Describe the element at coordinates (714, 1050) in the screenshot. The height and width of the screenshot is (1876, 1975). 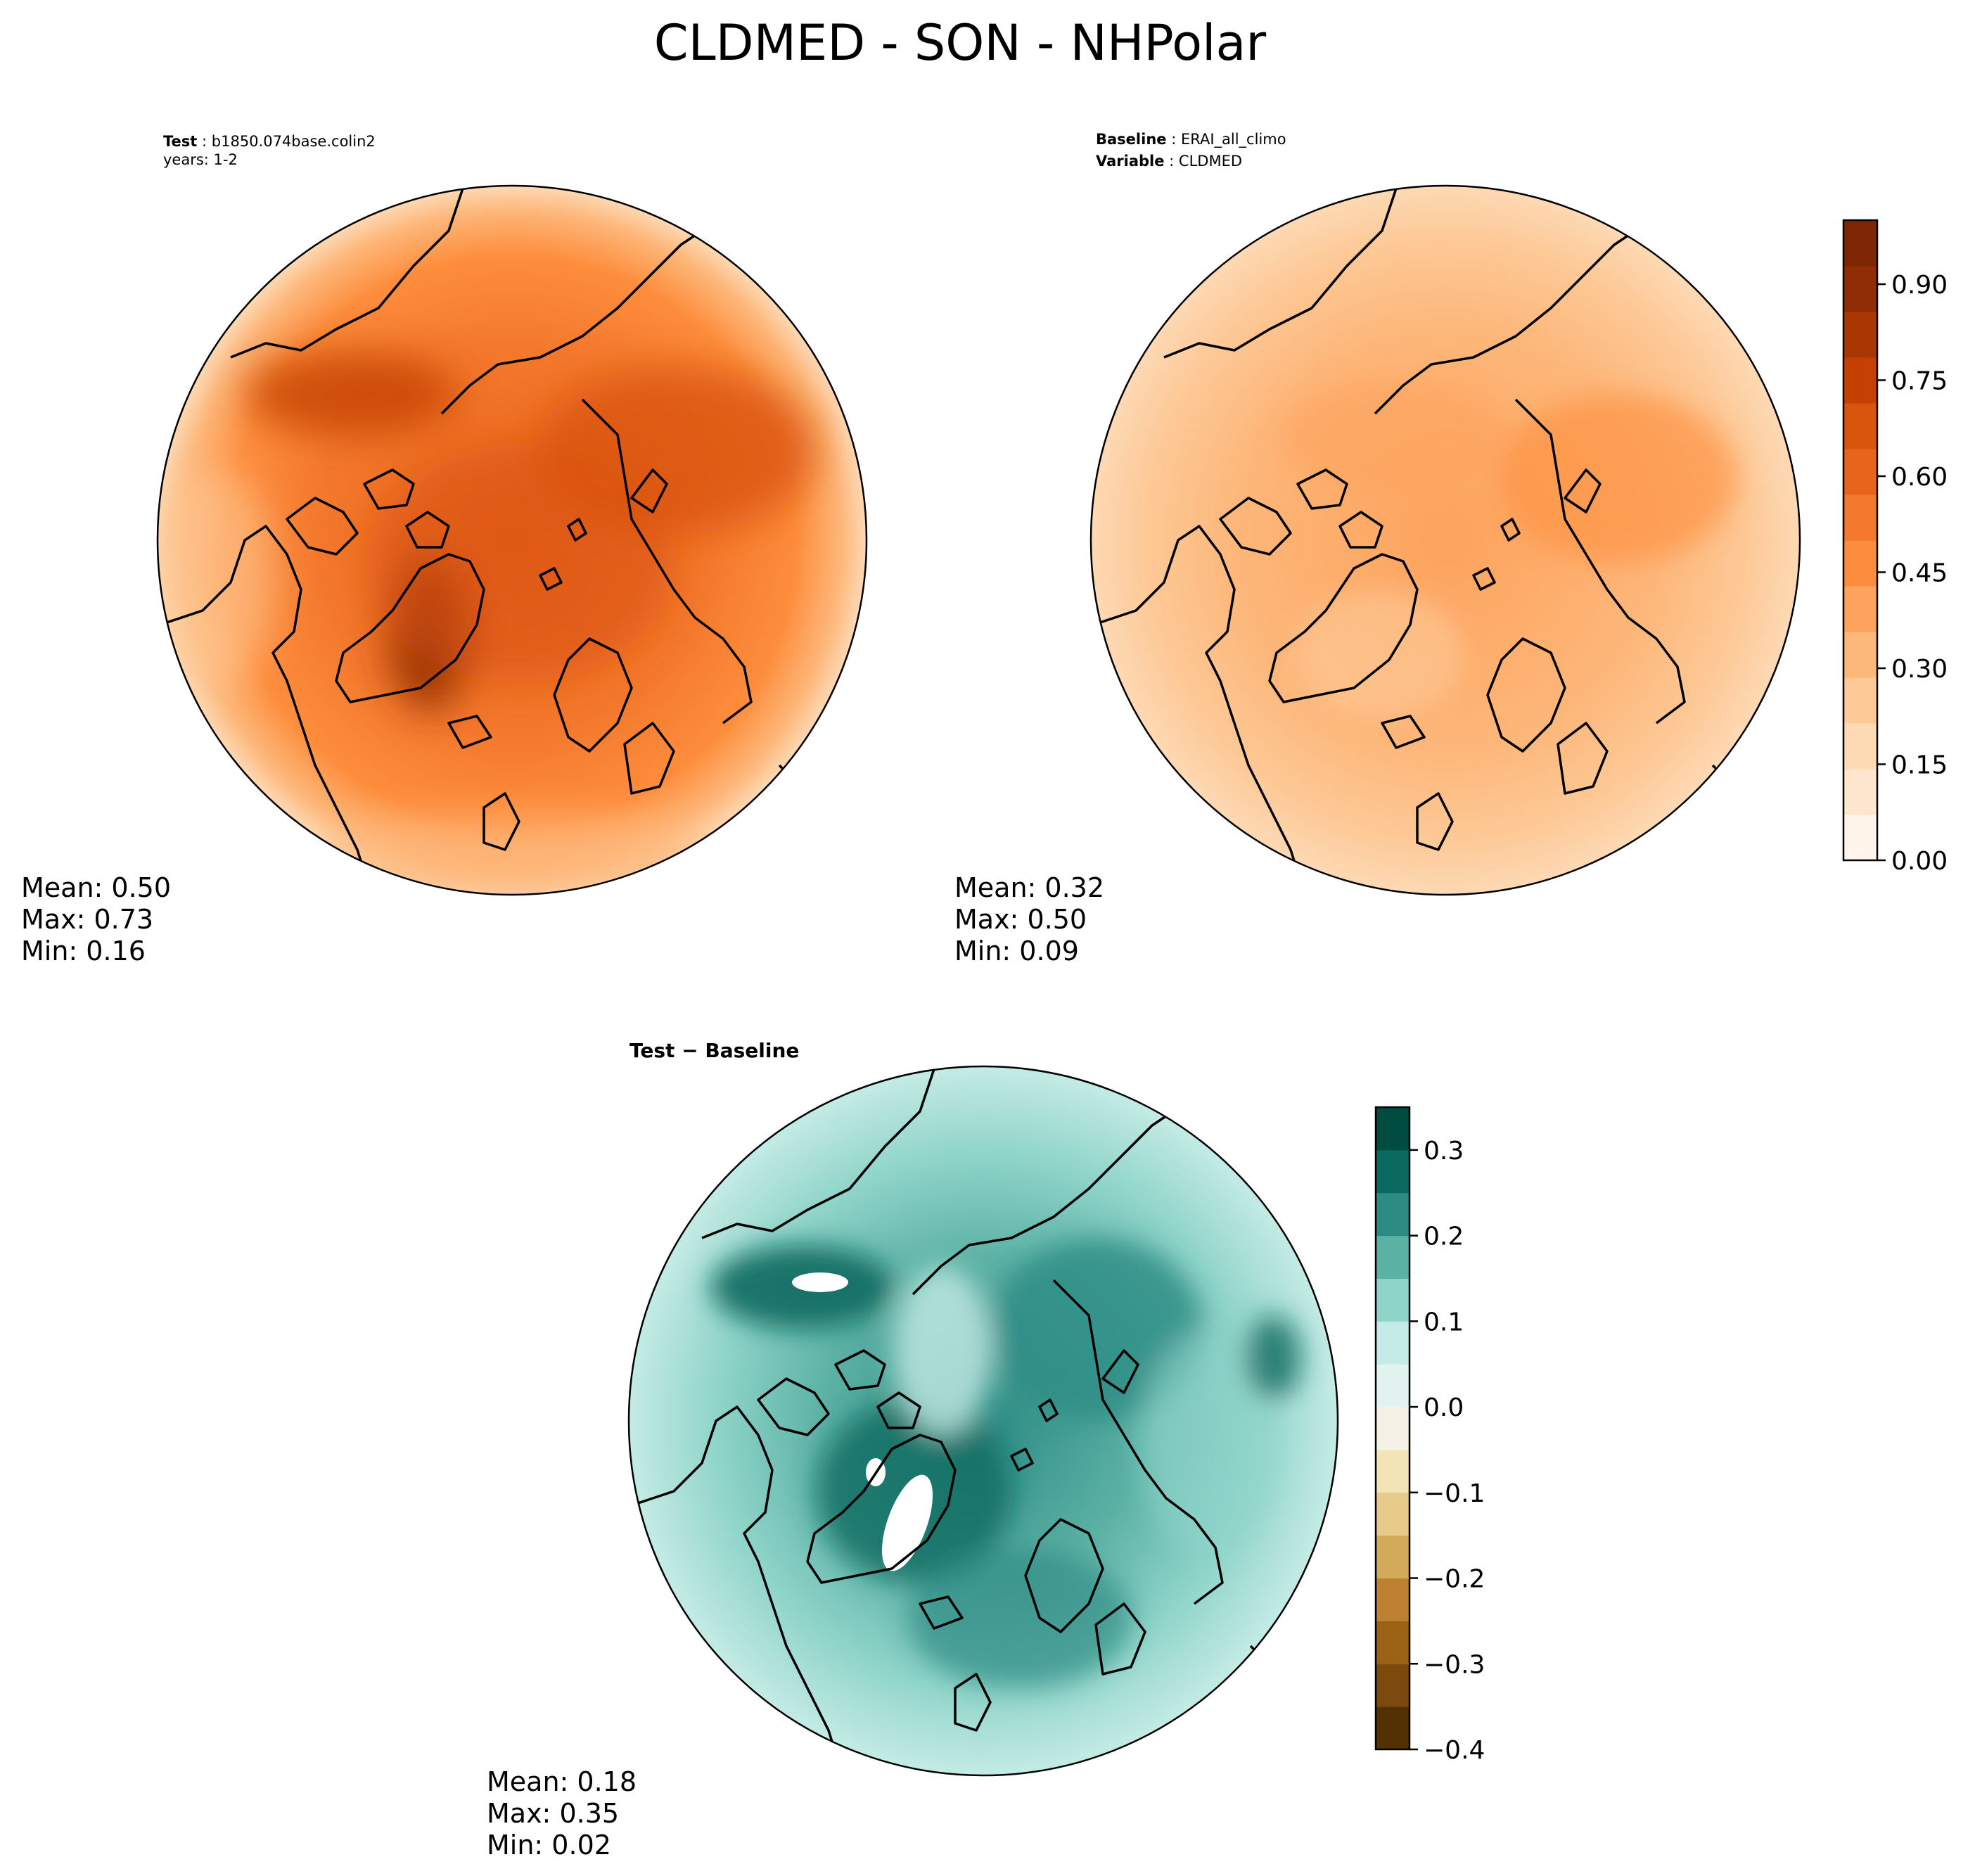
I see `difference-title: Test − Baseline` at that location.